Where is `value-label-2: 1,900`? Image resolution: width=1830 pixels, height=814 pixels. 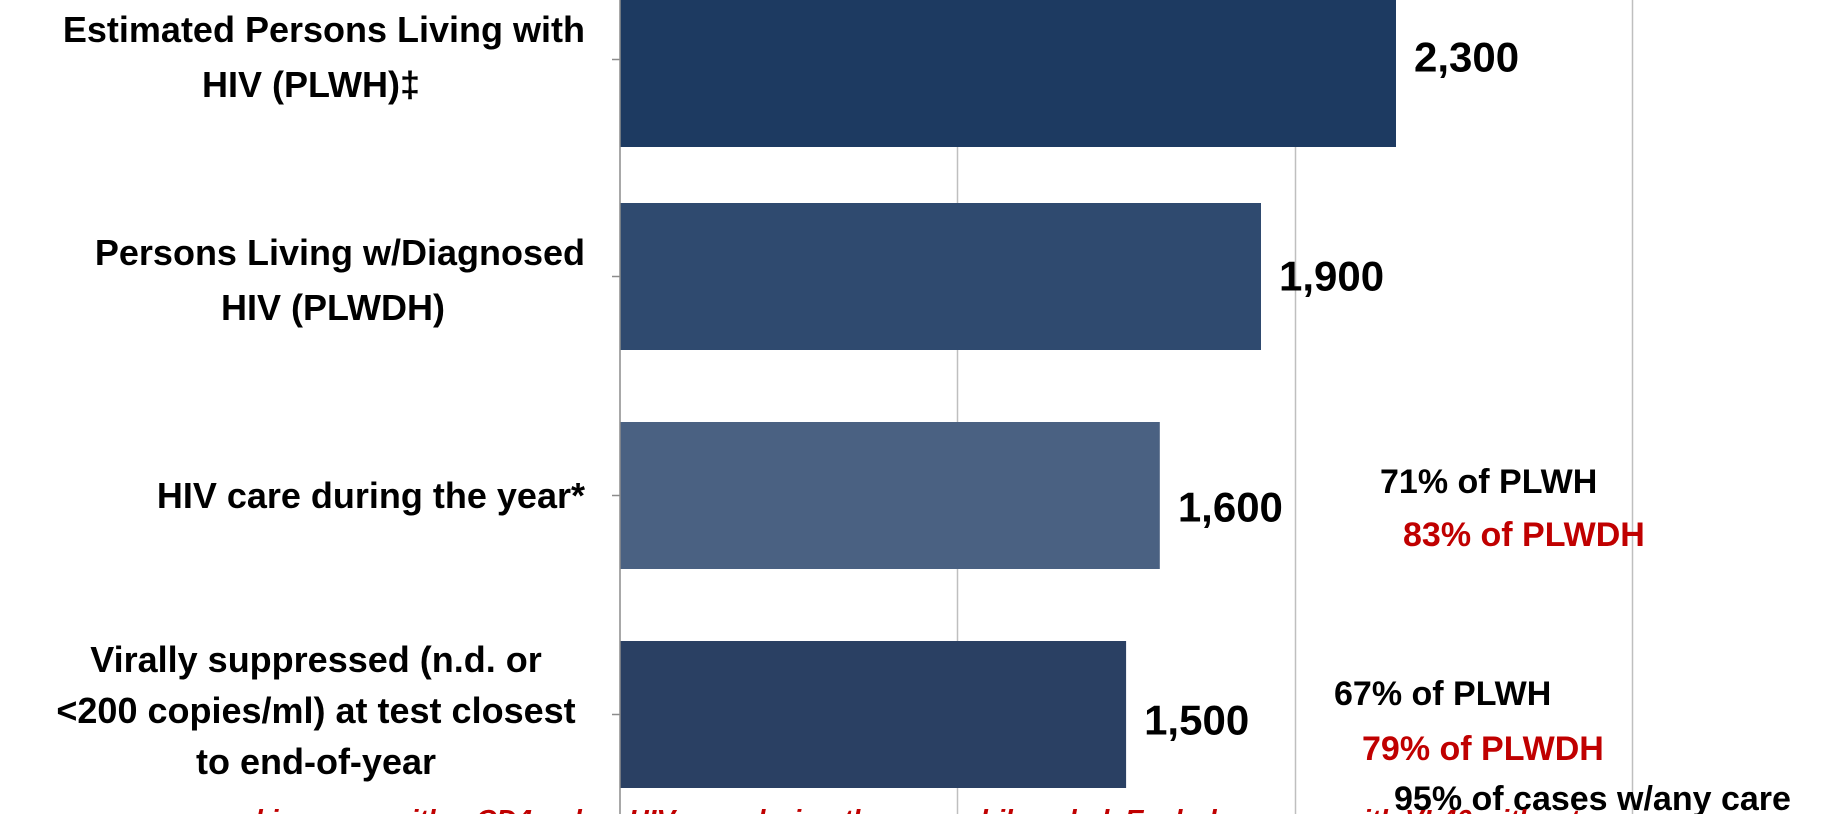 value-label-2: 1,900 is located at coordinates (1331, 276).